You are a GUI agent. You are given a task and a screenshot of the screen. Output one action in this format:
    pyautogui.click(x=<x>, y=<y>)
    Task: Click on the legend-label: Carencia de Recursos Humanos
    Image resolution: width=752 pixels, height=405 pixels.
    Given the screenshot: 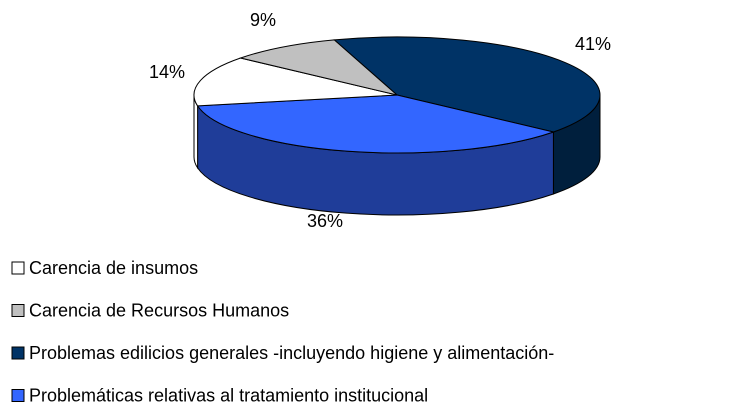 What is the action you would take?
    pyautogui.click(x=159, y=310)
    